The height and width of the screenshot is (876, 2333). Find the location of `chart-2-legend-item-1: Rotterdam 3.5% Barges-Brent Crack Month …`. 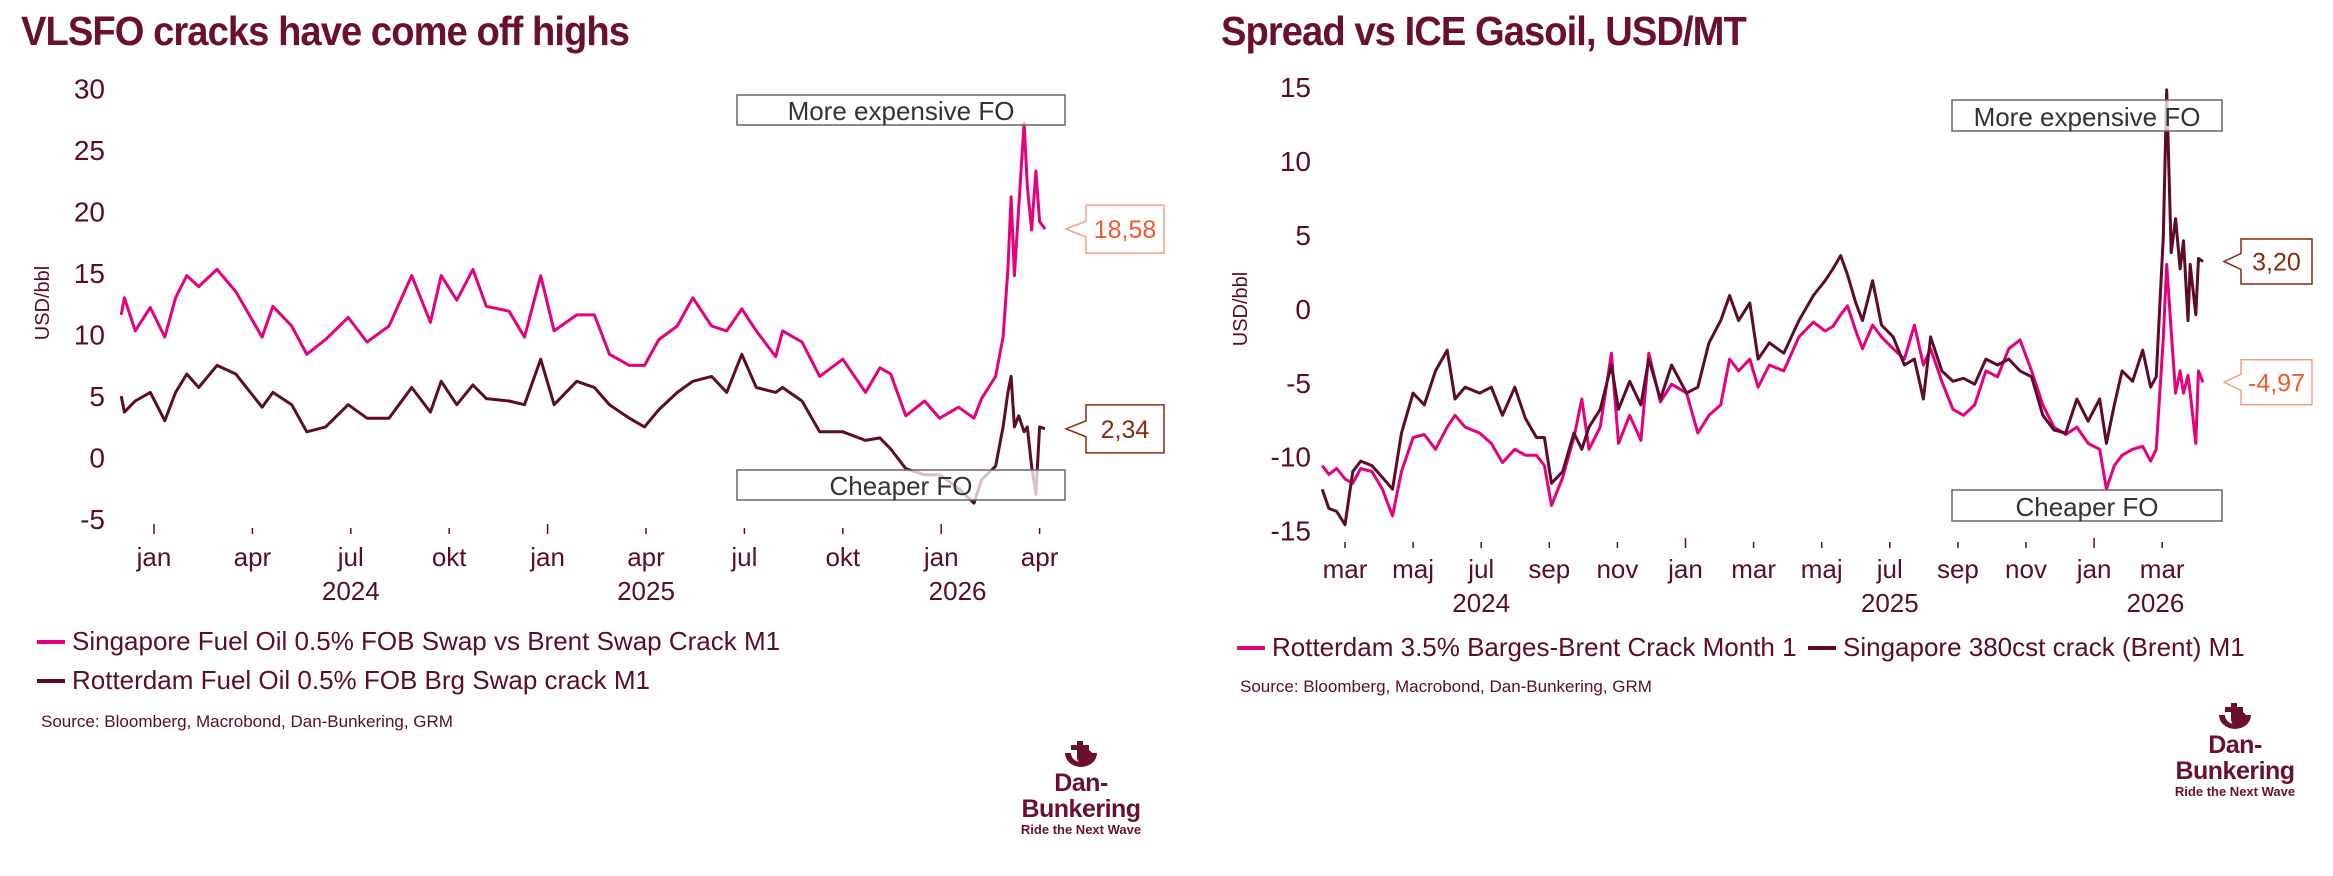

chart-2-legend-item-1: Rotterdam 3.5% Barges-Brent Crack Month … is located at coordinates (1517, 647).